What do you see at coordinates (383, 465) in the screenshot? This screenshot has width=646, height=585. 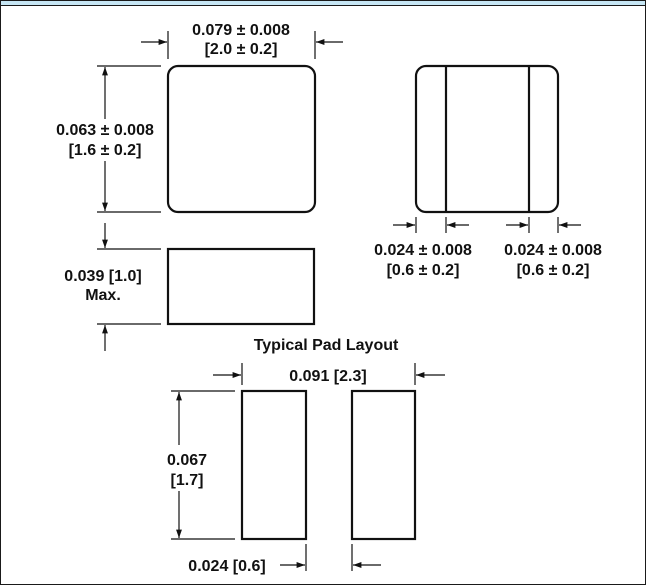 I see `pad-right` at bounding box center [383, 465].